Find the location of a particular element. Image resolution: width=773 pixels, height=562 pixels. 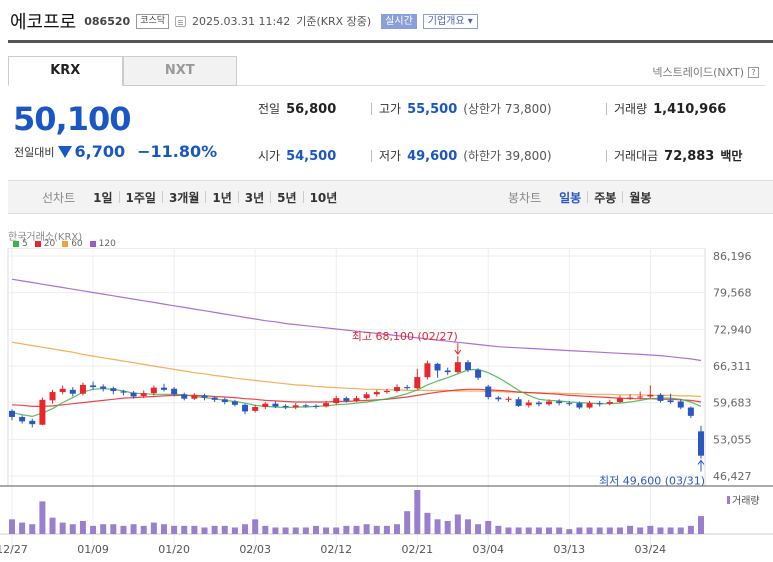

stat-prev-close: 전일 56,800 is located at coordinates (297, 108).